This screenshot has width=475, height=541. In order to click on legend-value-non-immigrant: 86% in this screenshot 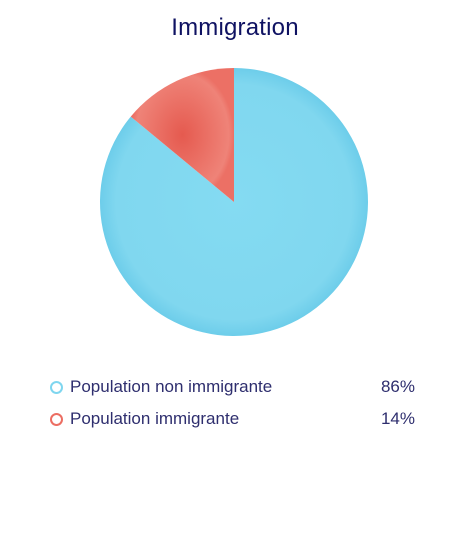, I will do `click(397, 386)`.